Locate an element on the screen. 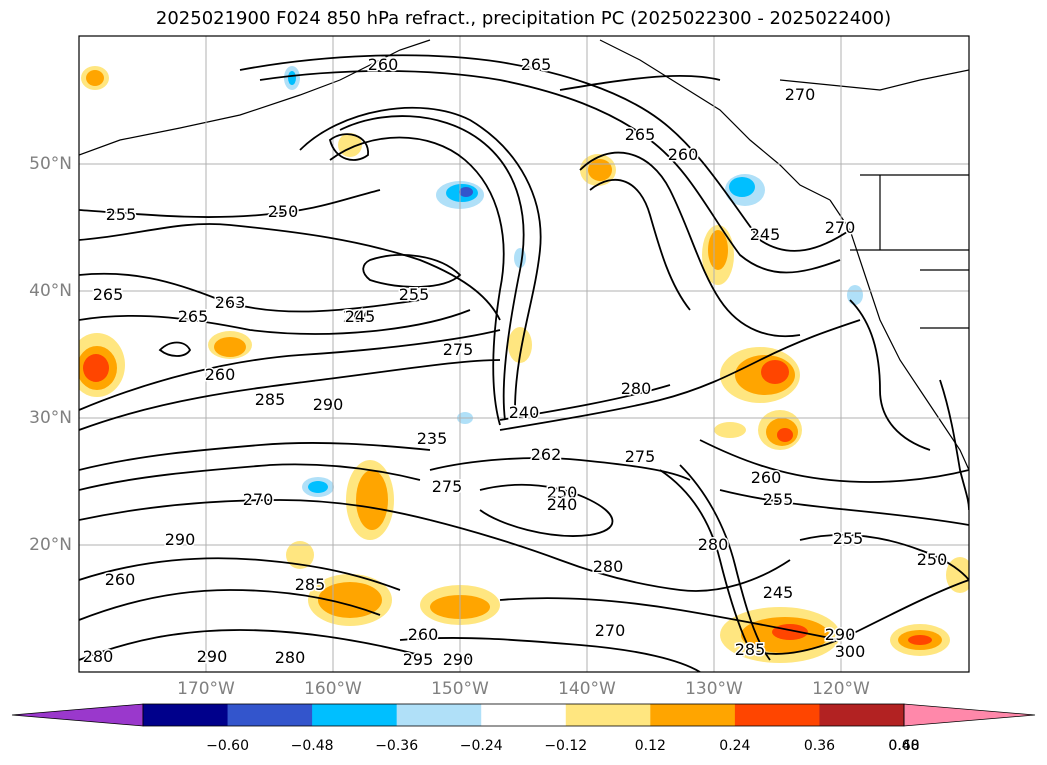  contour-label: 300 is located at coordinates (850, 651).